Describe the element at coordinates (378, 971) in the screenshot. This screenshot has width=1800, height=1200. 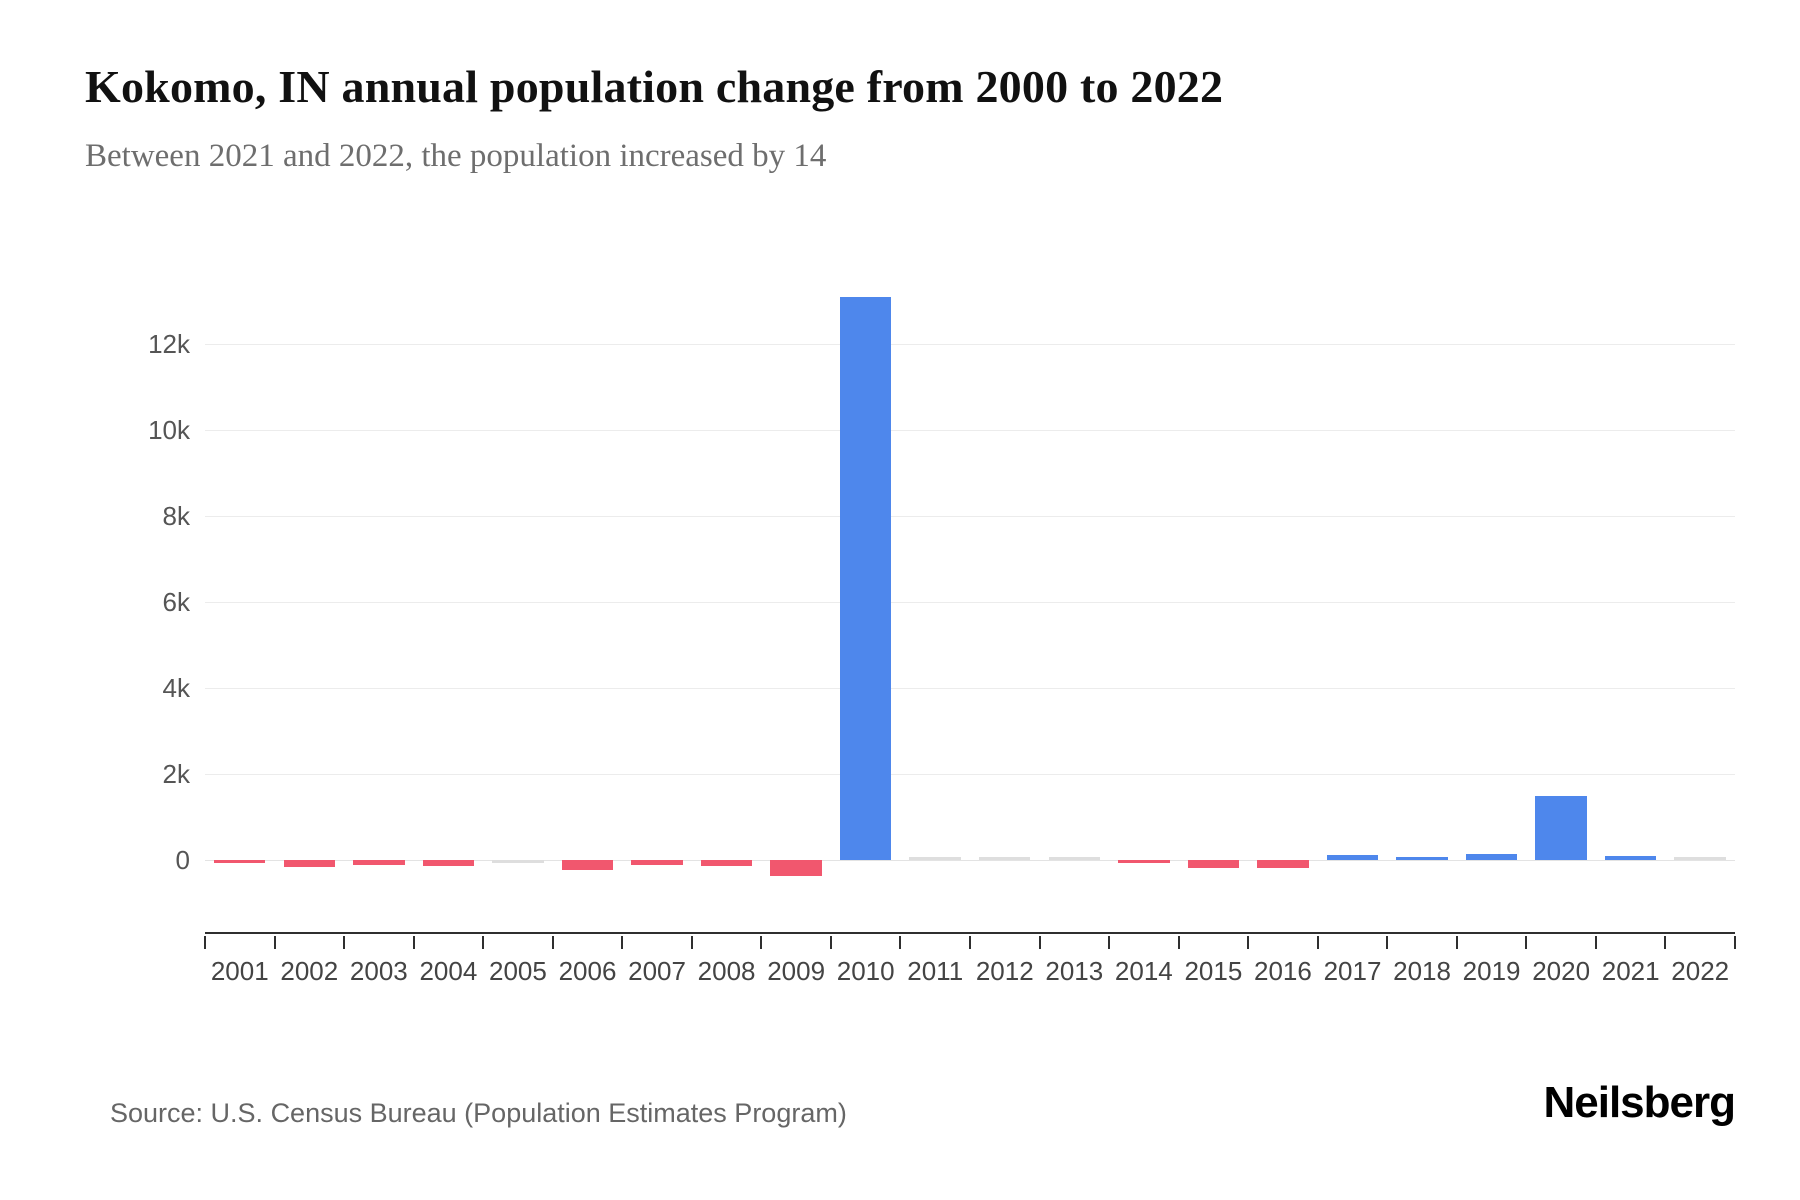
I see `x-tick-label-2003: 2003` at that location.